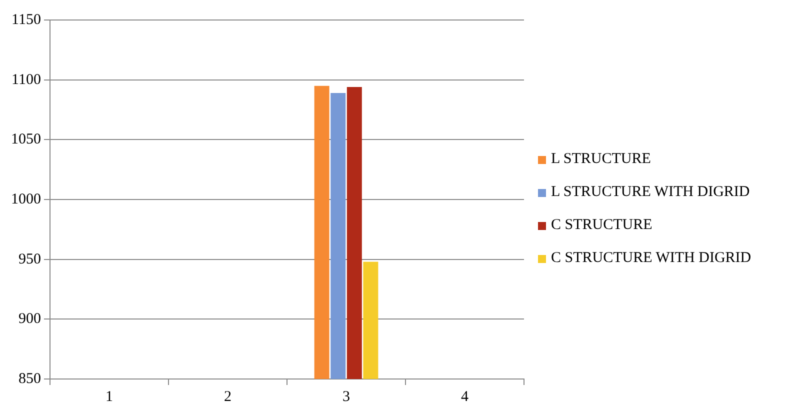  What do you see at coordinates (228, 396) in the screenshot?
I see `x-tick-label: 2` at bounding box center [228, 396].